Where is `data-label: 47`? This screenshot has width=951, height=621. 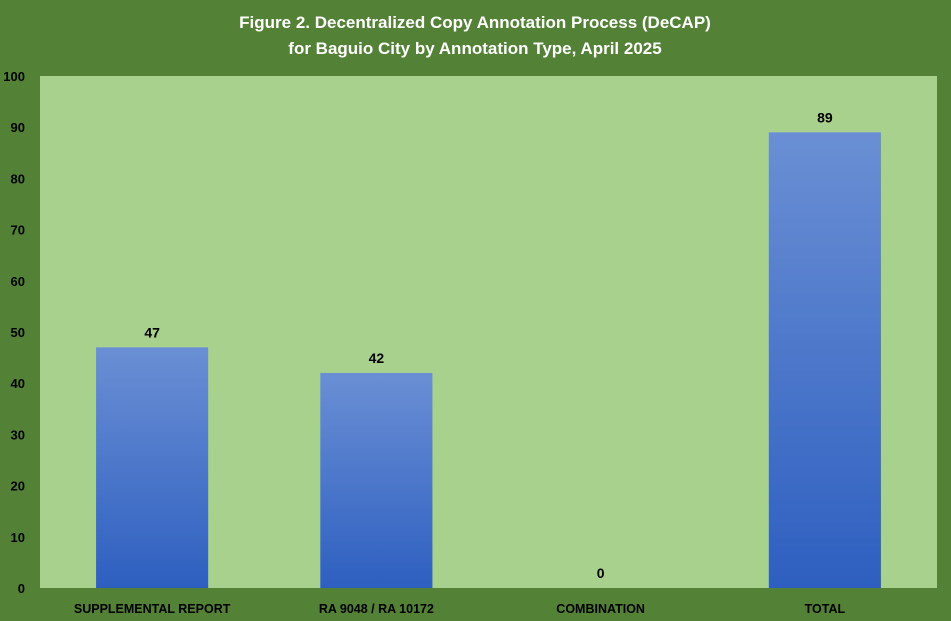 data-label: 47 is located at coordinates (152, 332).